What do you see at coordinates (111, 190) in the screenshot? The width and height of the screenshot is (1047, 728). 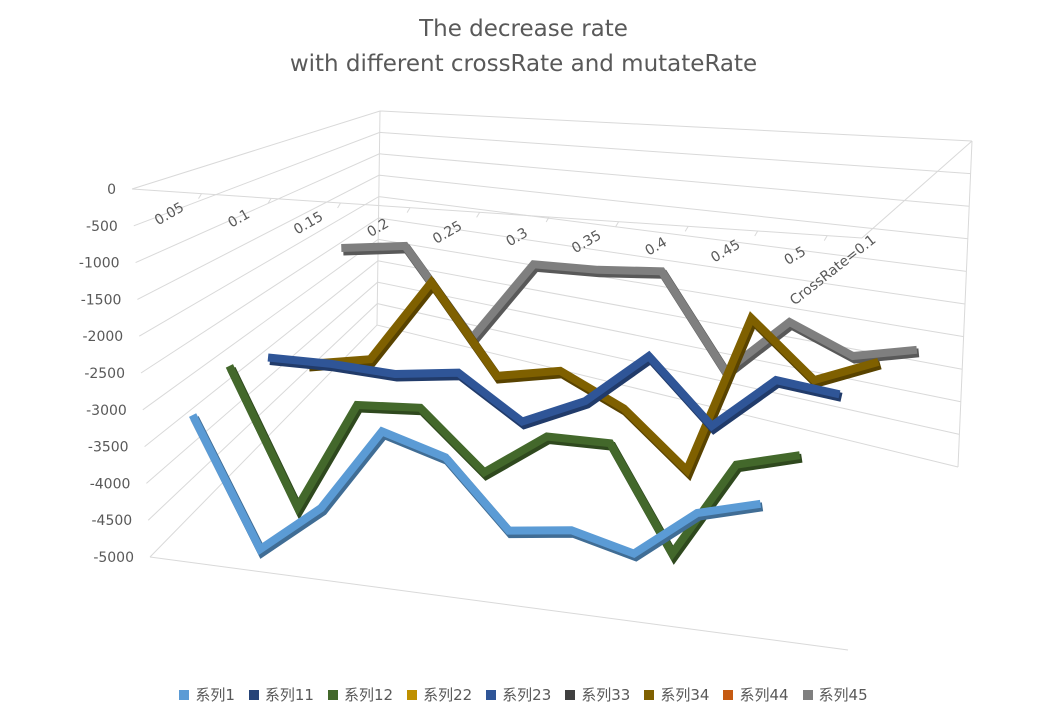 I see `y-tick-label: 0` at bounding box center [111, 190].